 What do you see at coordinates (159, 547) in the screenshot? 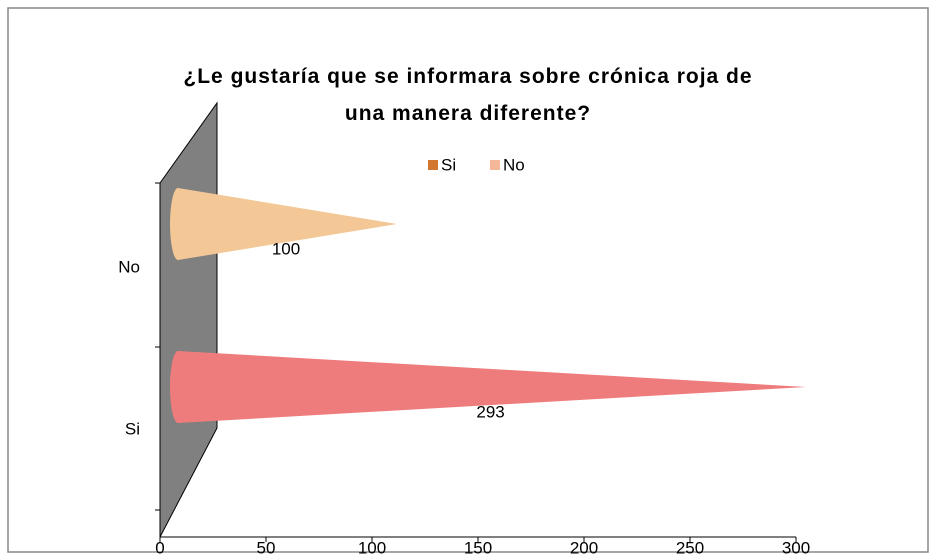
I see `x-tick-label: 0` at bounding box center [159, 547].